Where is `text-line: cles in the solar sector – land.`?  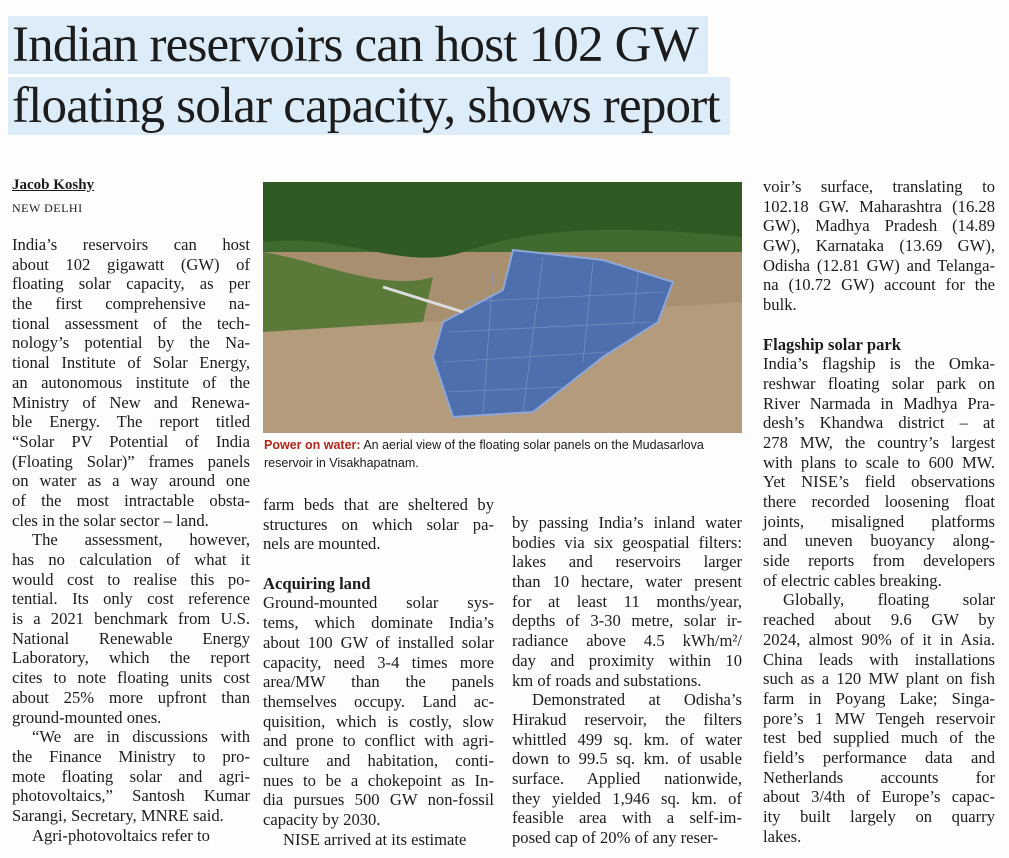
text-line: cles in the solar sector – land. is located at coordinates (110, 520).